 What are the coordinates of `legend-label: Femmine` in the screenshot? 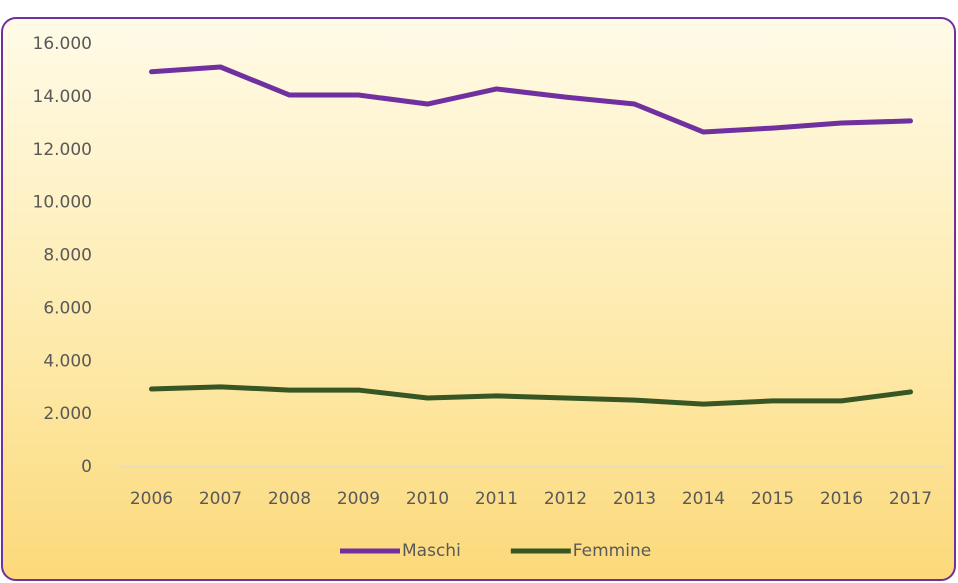 It's located at (612, 551).